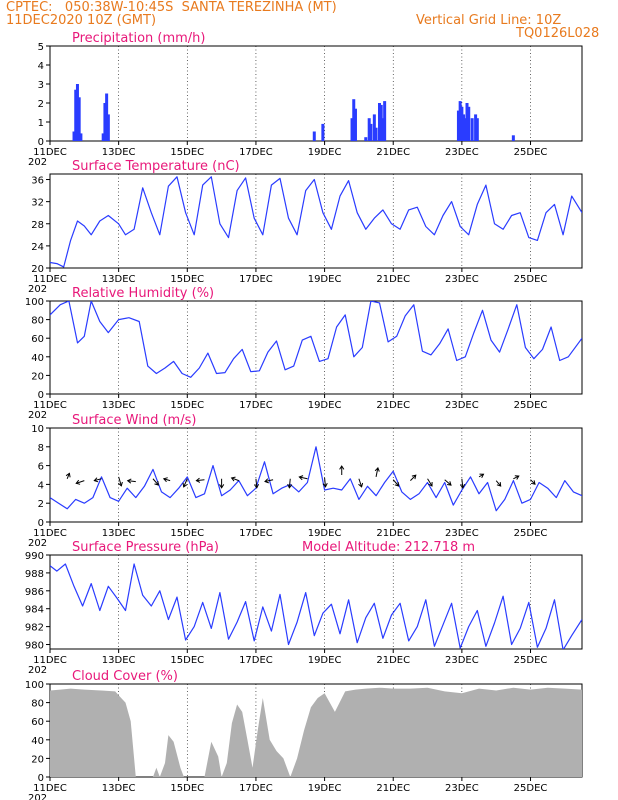 The height and width of the screenshot is (800, 618). Describe the element at coordinates (37, 247) in the screenshot. I see `ytick-label-temp-1: 24` at that location.